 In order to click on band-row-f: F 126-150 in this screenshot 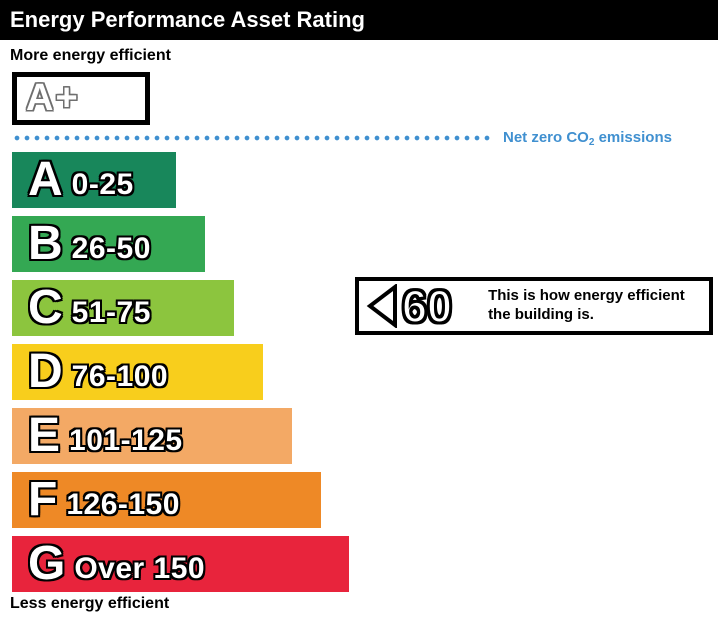, I will do `click(166, 500)`.